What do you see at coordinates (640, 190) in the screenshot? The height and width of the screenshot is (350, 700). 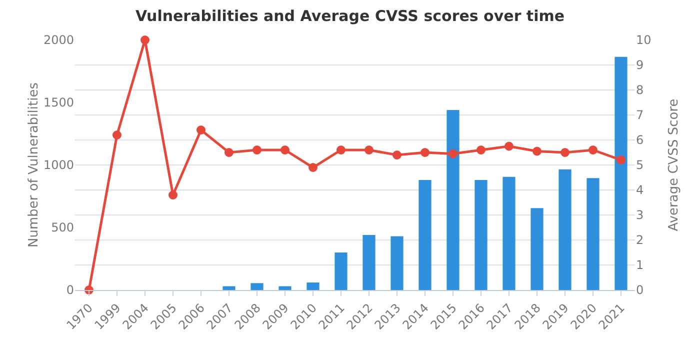 I see `y2-tick-label: 4` at bounding box center [640, 190].